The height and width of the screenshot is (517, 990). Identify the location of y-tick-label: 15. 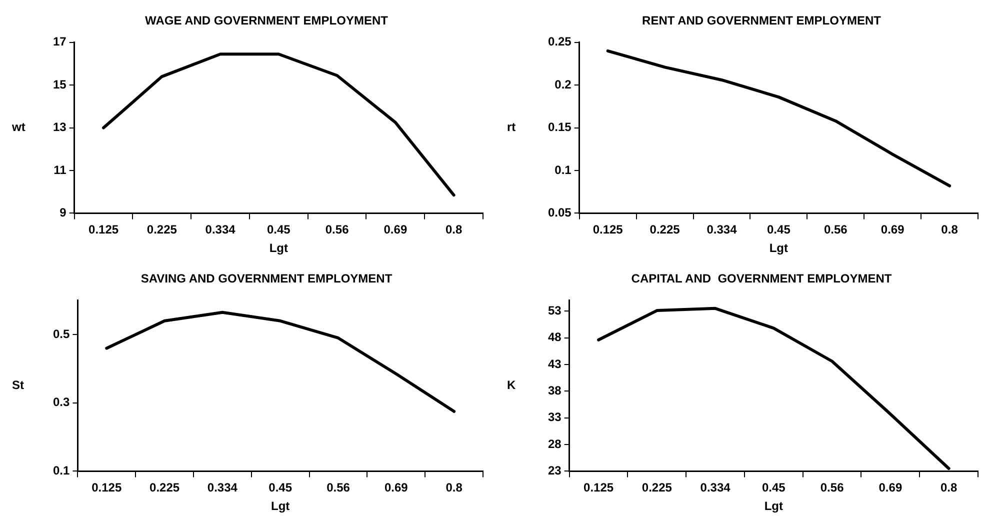
(59, 84).